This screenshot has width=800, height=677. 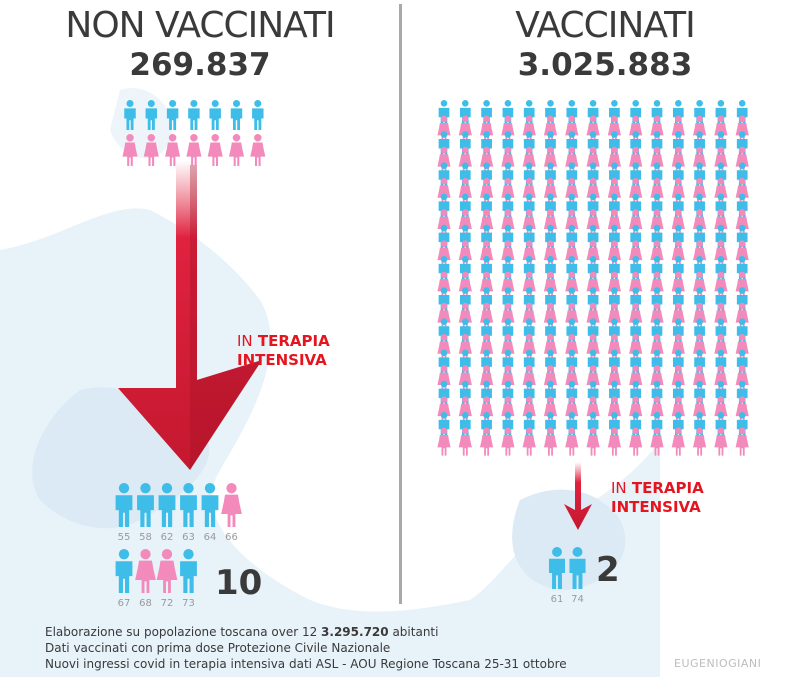 What do you see at coordinates (167, 603) in the screenshot?
I see `patient-age: 72` at bounding box center [167, 603].